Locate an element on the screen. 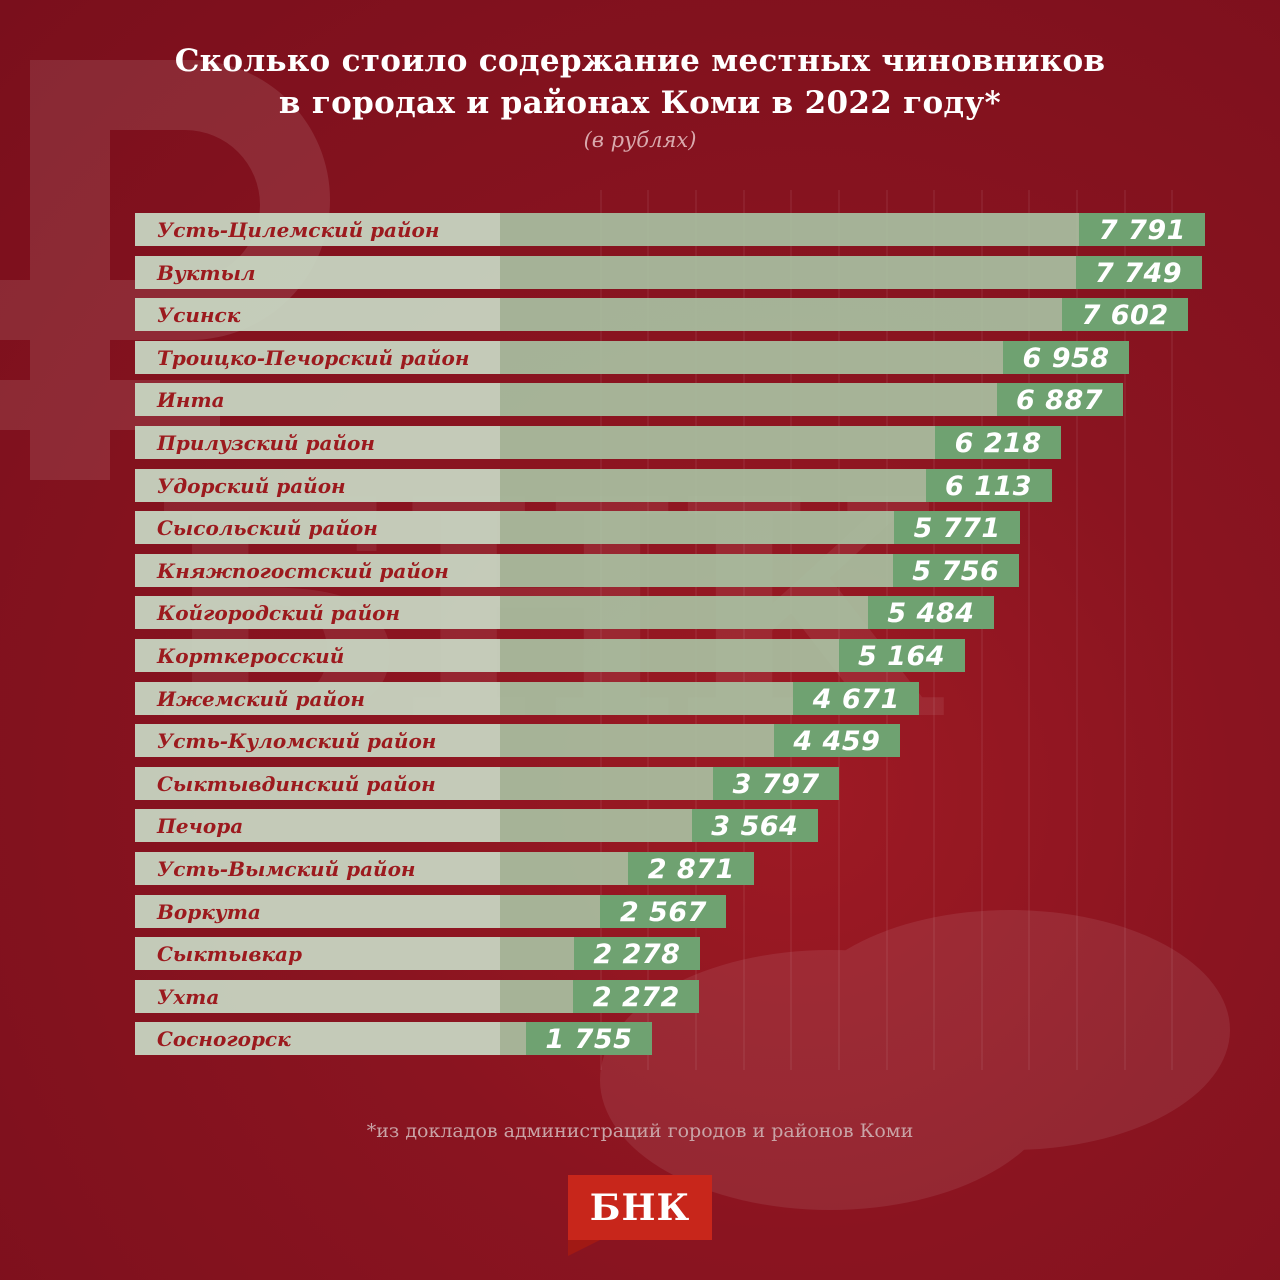 The image size is (1280, 1280). bar-category-label: Сыктывкар is located at coordinates (229, 954).